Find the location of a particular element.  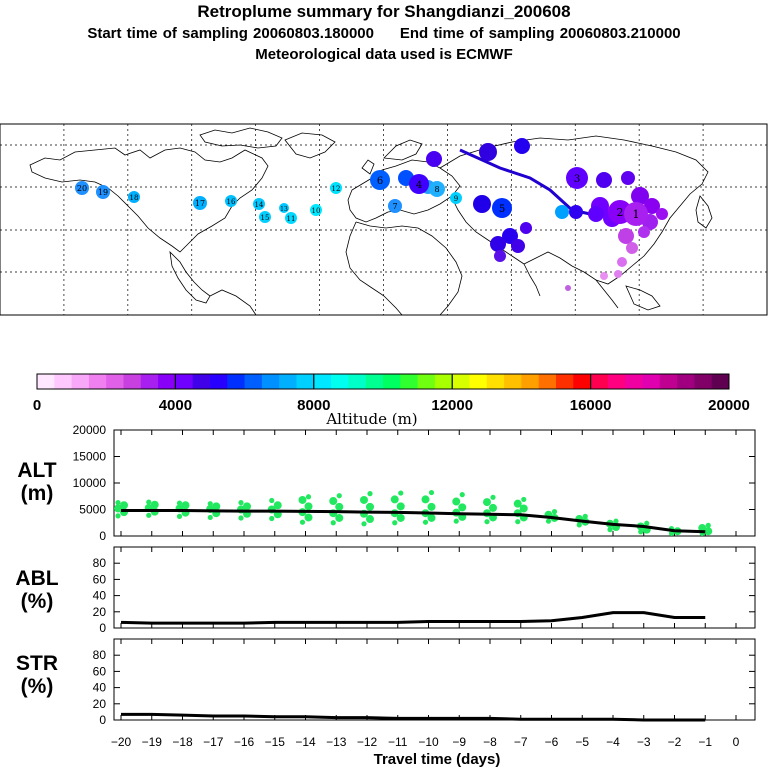

cluster-5: 5 is located at coordinates (502, 208).